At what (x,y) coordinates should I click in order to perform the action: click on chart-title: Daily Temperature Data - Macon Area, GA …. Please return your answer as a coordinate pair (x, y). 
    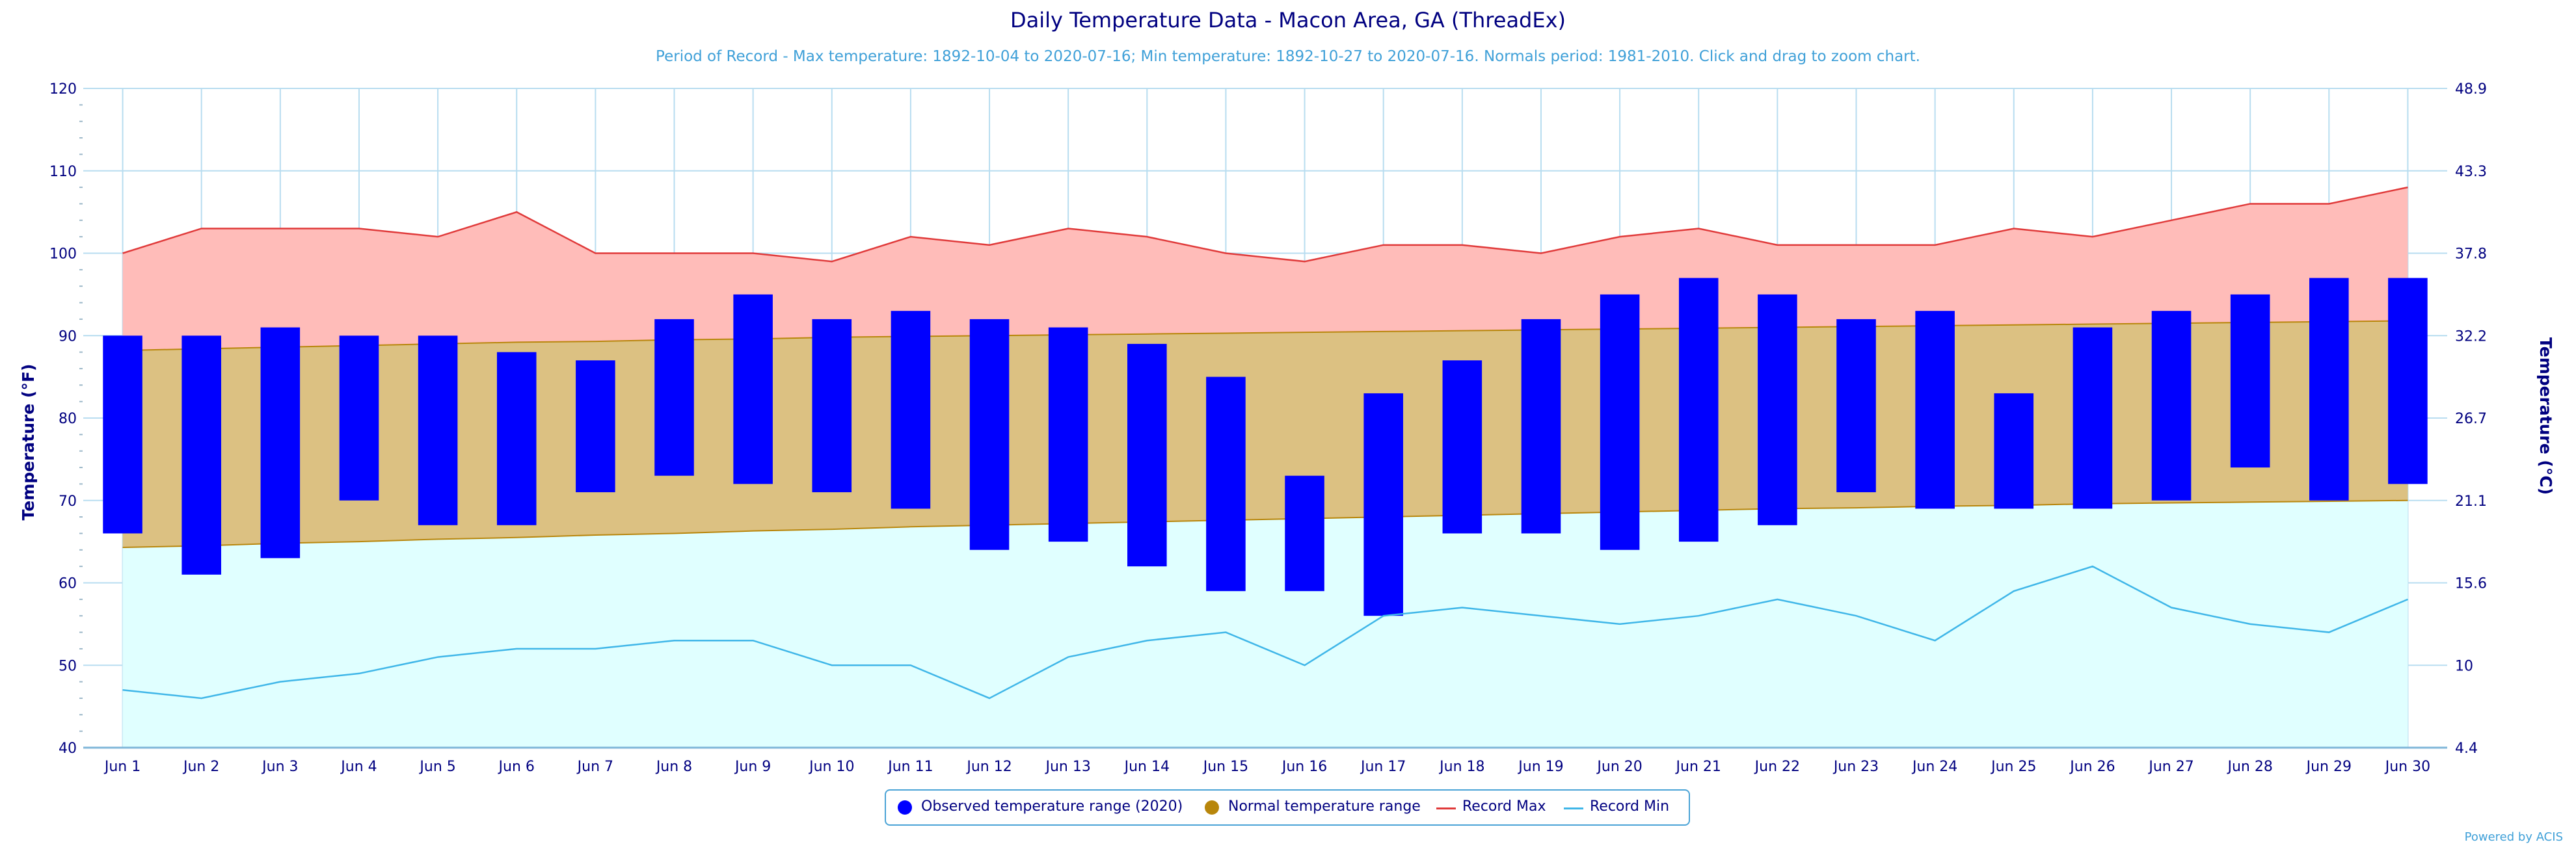
    Looking at the image, I should click on (1288, 20).